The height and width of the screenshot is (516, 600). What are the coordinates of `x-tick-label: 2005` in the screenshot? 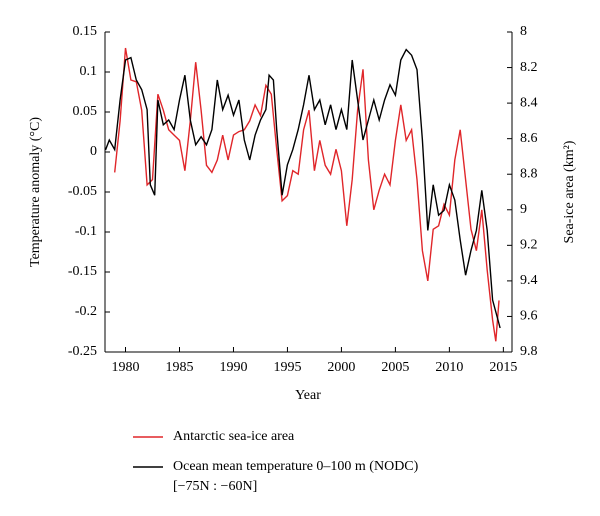 It's located at (395, 367).